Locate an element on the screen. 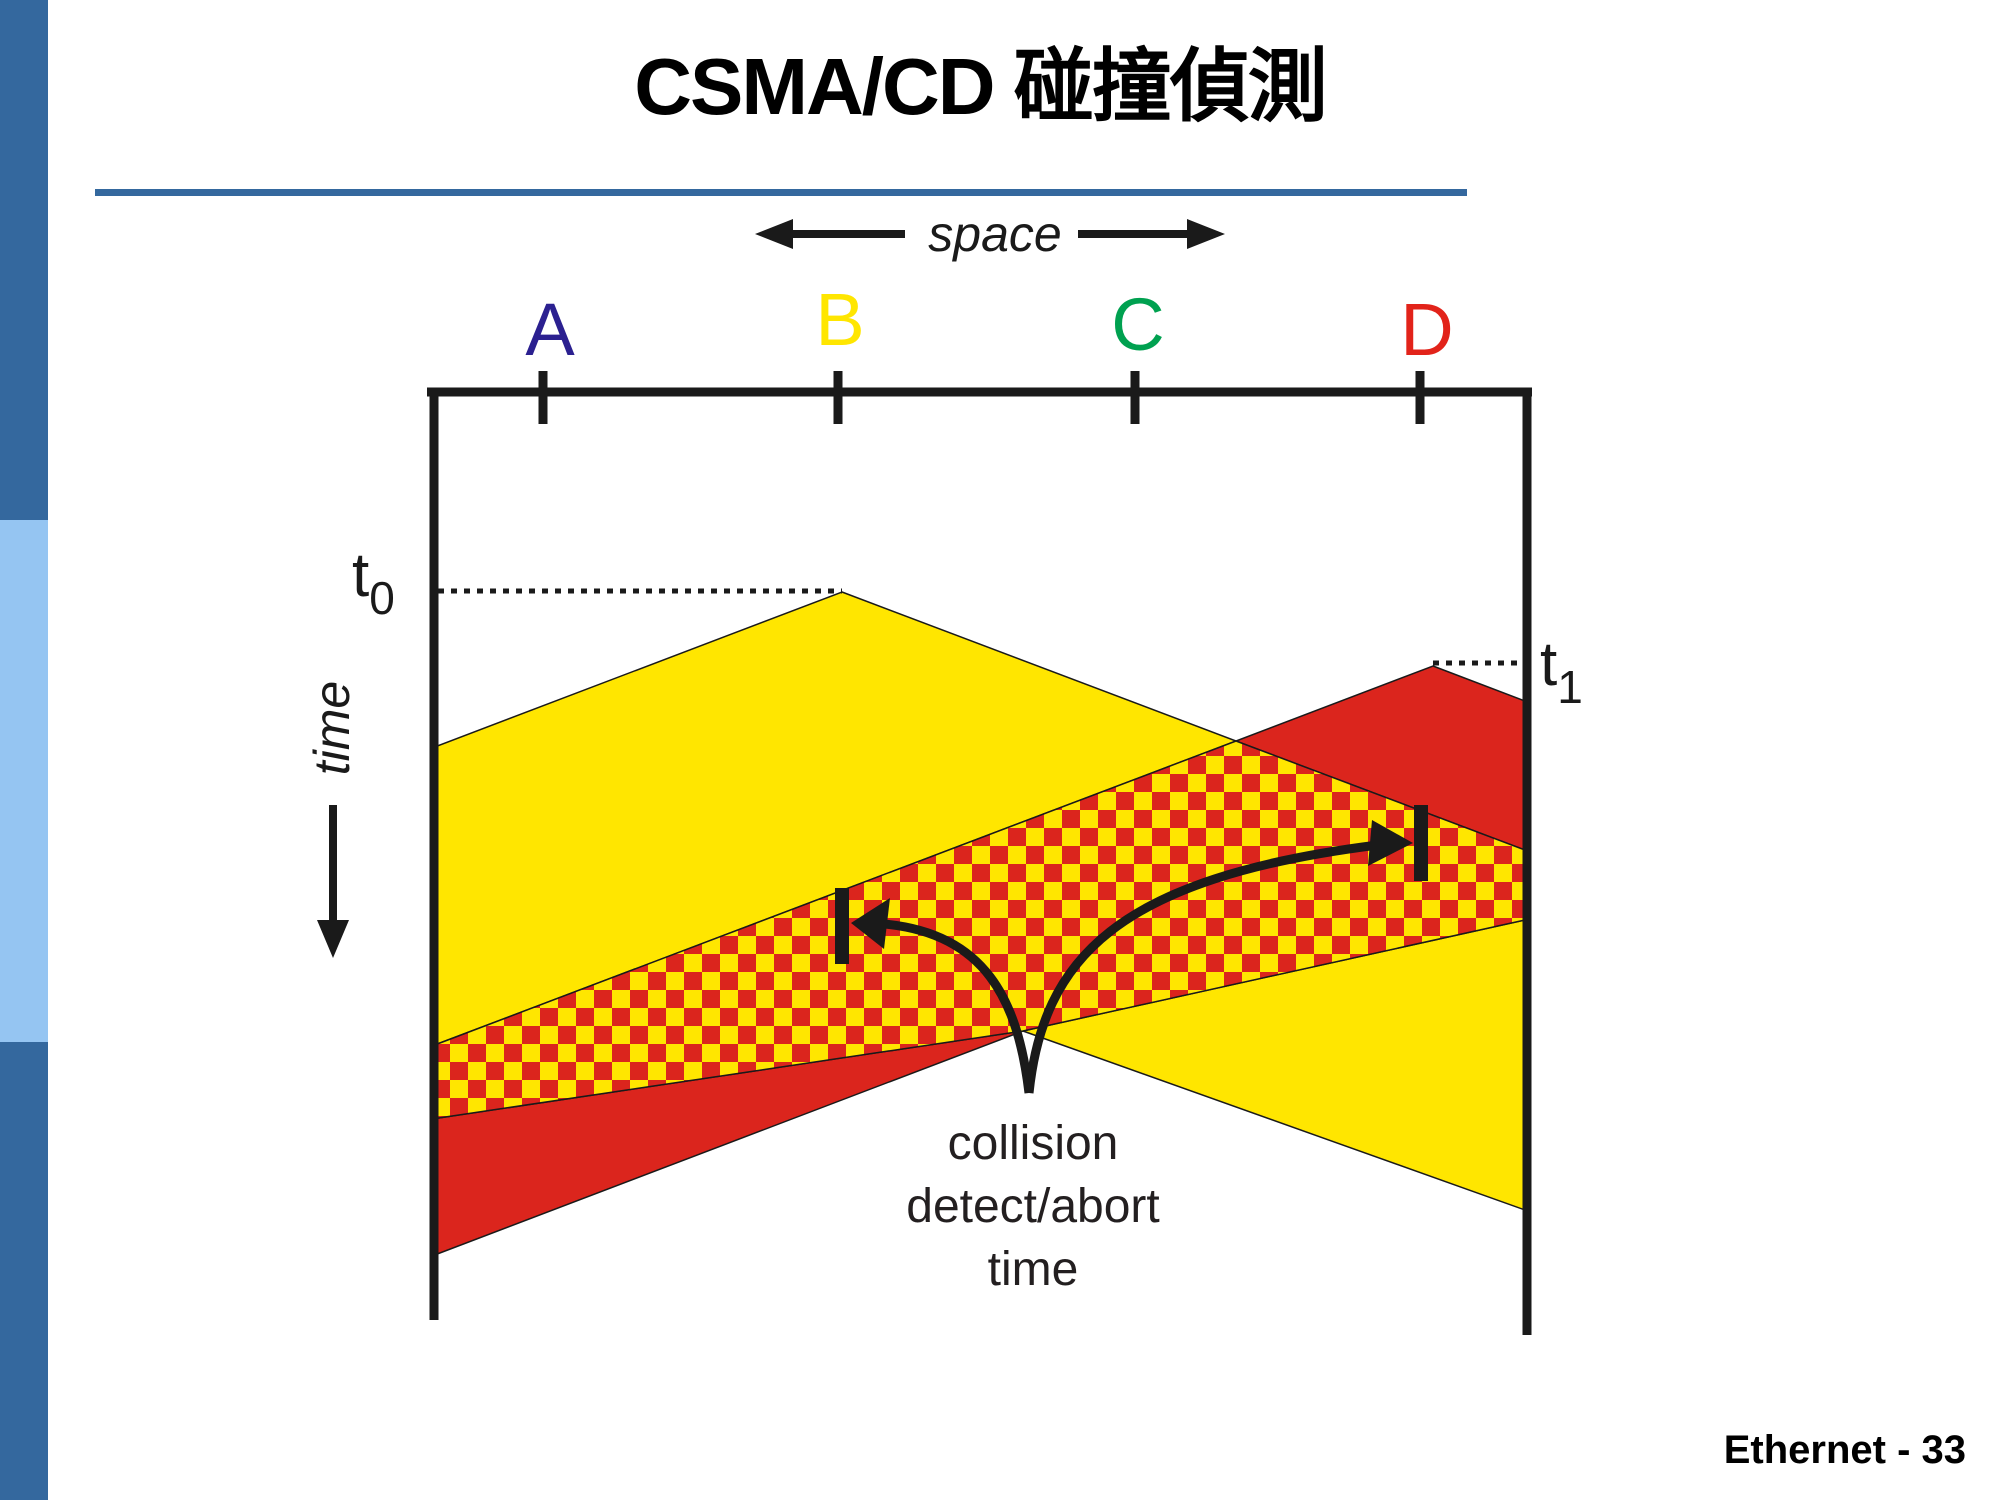 This screenshot has height=1500, width=2000. station-label-a: A is located at coordinates (550, 329).